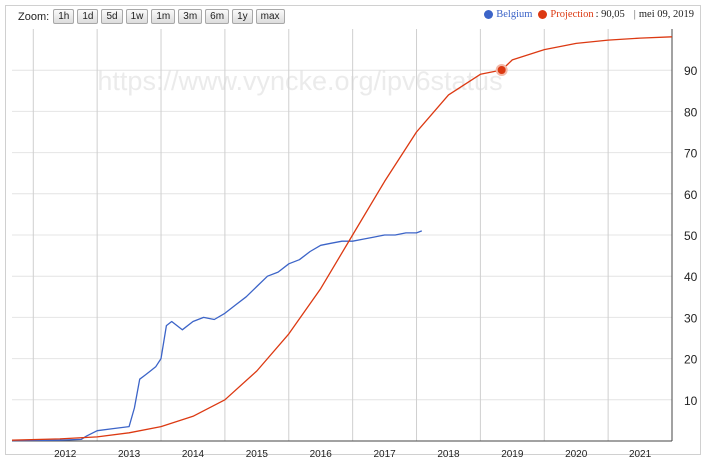 The width and height of the screenshot is (706, 466). I want to click on zoom-1y-button: 1y, so click(242, 16).